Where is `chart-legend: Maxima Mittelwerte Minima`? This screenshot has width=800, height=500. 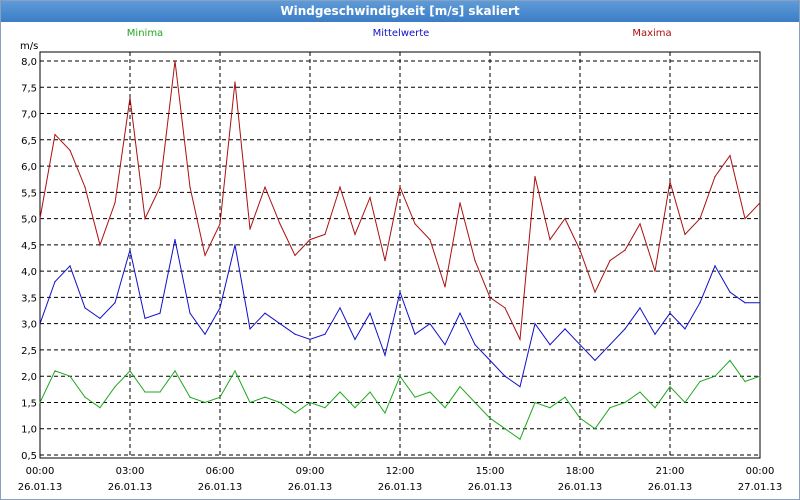
chart-legend: Maxima Mittelwerte Minima is located at coordinates (399, 33).